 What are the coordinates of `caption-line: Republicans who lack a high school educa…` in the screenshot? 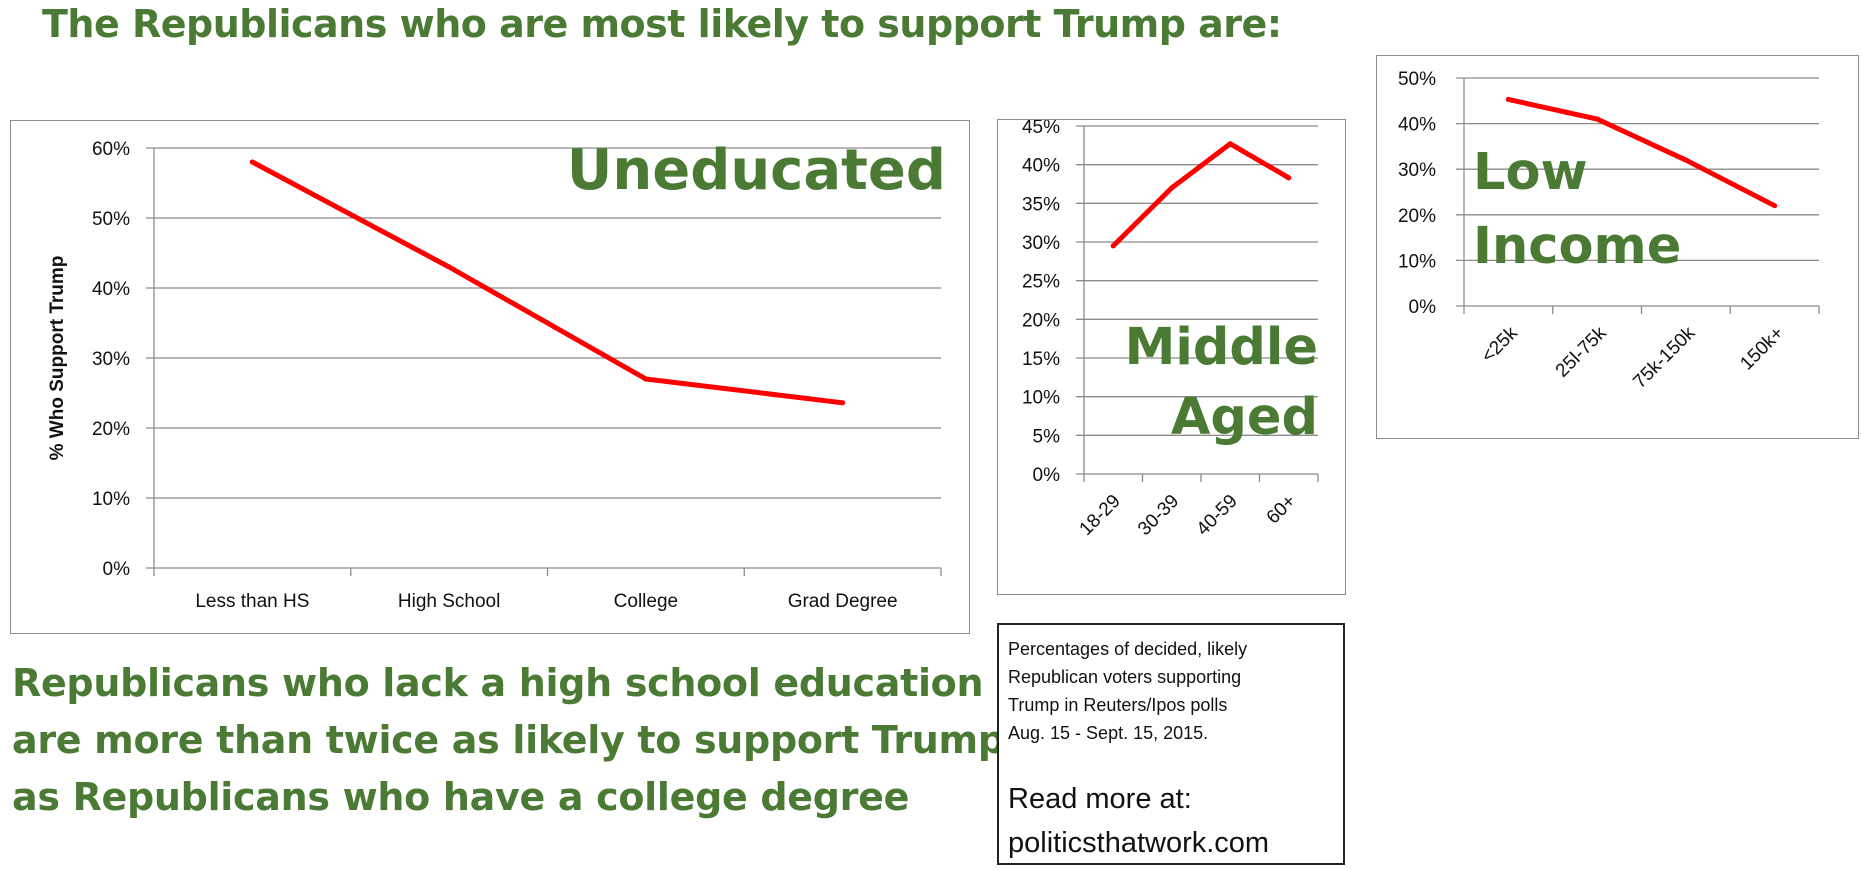 It's located at (498, 683).